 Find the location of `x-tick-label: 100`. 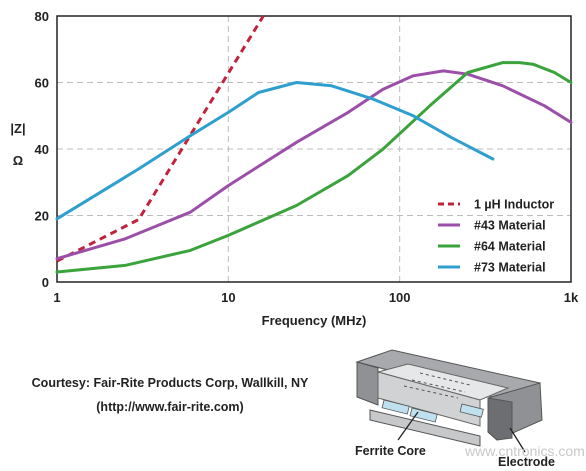

x-tick-label: 100 is located at coordinates (400, 297).